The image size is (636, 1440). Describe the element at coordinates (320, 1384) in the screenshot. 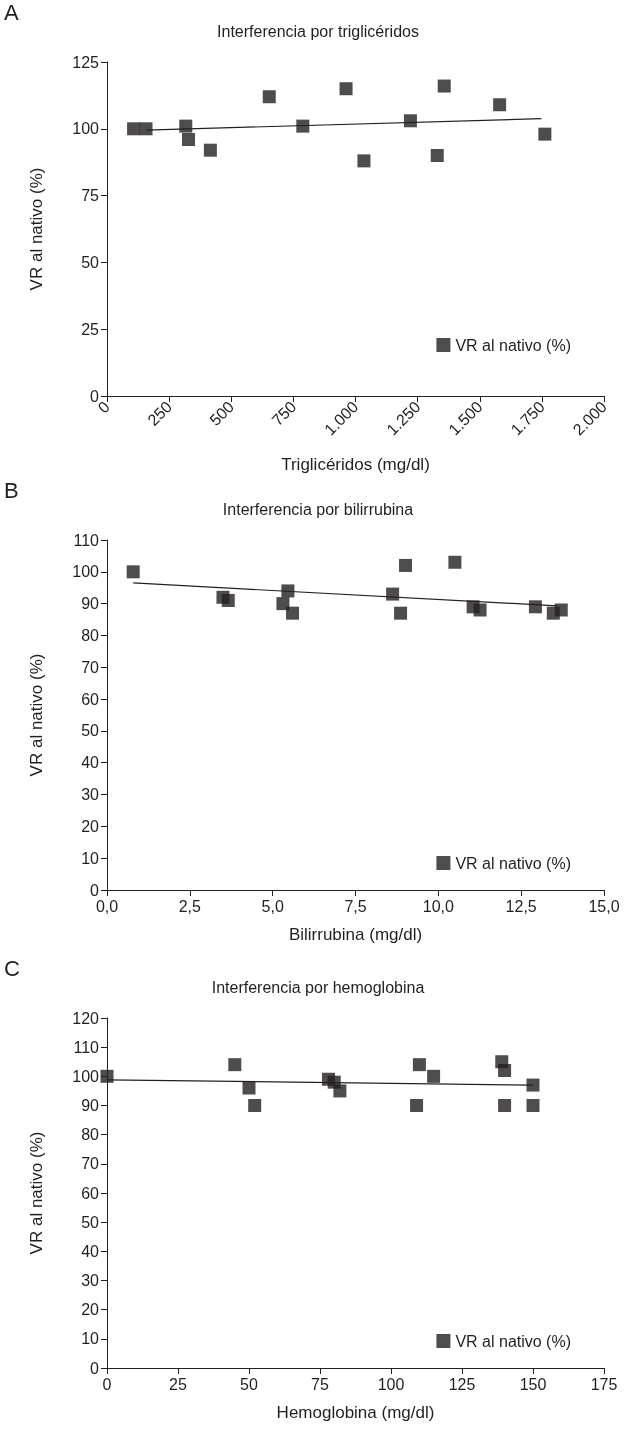

I see `x-tick-label: 75` at that location.